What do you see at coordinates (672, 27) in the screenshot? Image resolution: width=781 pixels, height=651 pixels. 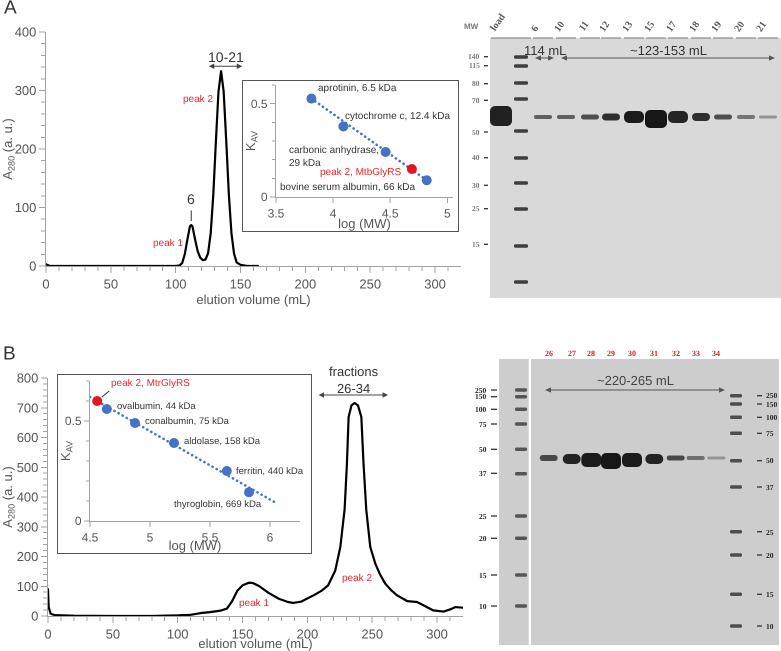 I see `text: 17` at bounding box center [672, 27].